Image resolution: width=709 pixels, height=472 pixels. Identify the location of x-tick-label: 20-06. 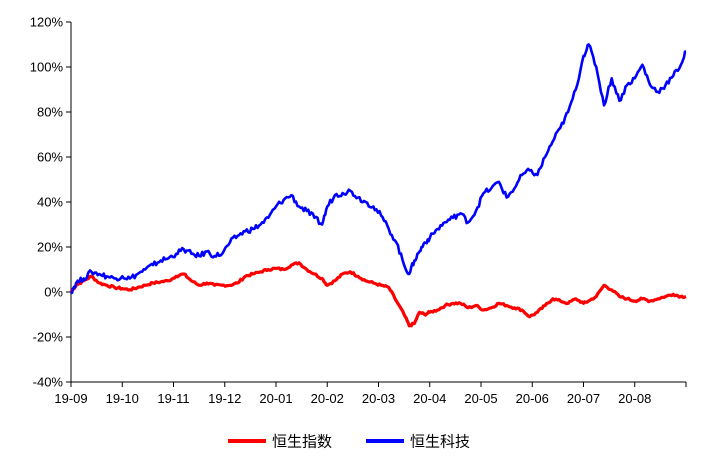
(532, 398).